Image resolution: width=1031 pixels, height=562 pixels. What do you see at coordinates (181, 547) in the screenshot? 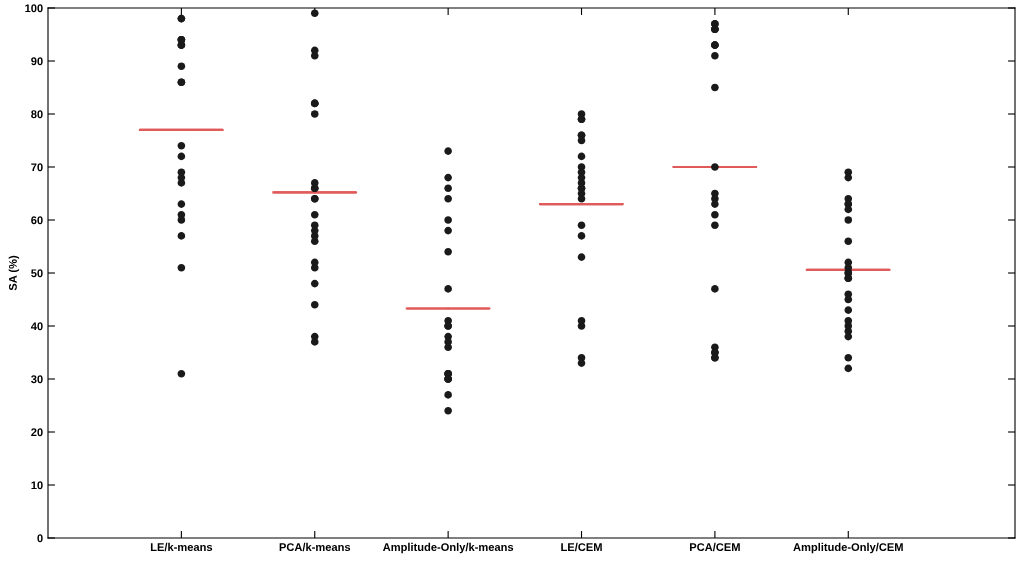
I see `x-tick-label: LE/k-means` at bounding box center [181, 547].